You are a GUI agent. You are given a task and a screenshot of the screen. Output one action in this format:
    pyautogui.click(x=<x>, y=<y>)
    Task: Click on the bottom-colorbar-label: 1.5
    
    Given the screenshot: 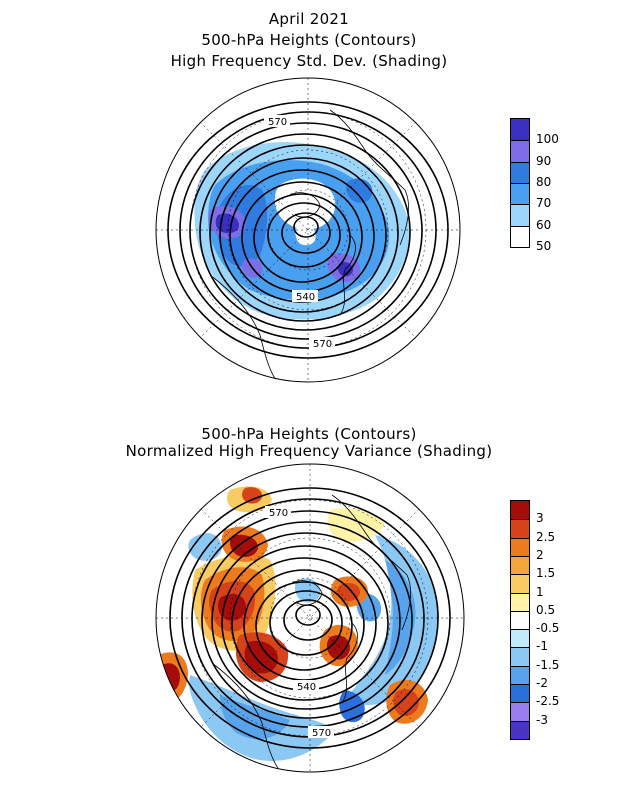 What is the action you would take?
    pyautogui.click(x=546, y=573)
    